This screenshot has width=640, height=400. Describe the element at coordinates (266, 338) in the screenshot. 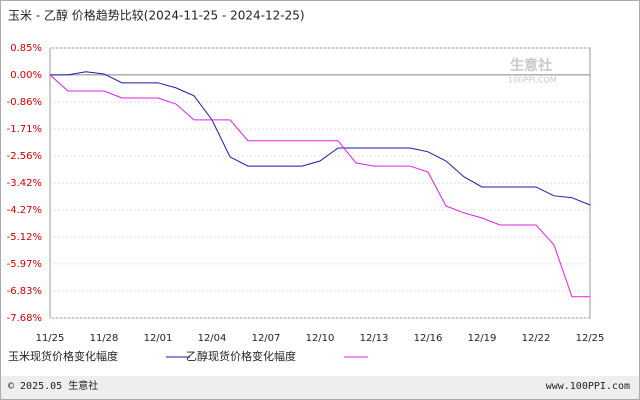

I see `x-tick-label: 12/07` at that location.